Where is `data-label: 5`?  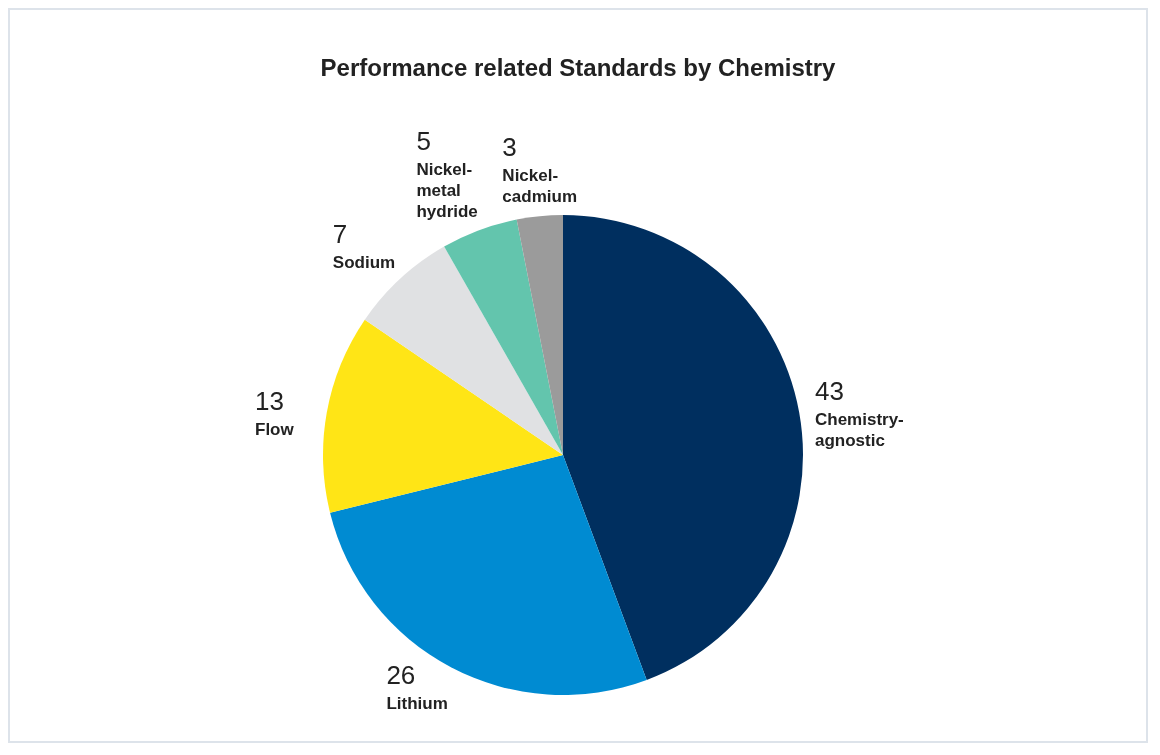
data-label: 5 is located at coordinates (423, 140).